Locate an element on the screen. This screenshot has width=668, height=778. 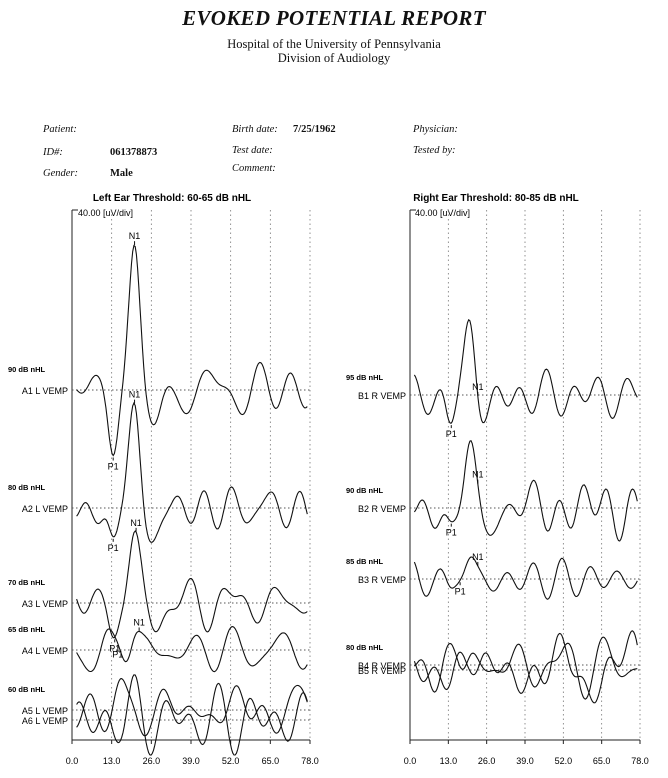
left-chart-title: Left Ear Threshold: 60-65 dB nHL is located at coordinates (172, 198).